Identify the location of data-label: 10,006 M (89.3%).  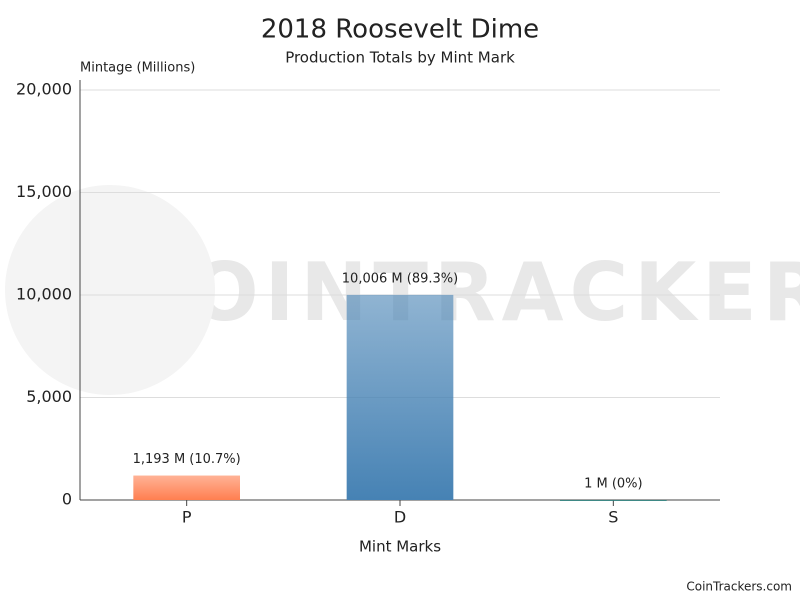
(400, 278).